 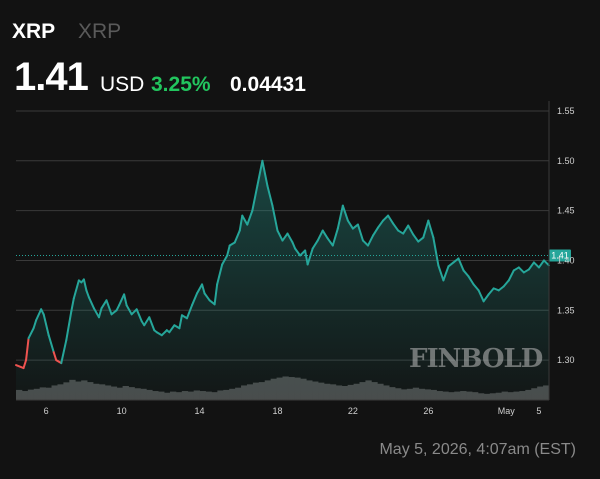 What do you see at coordinates (566, 161) in the screenshot?
I see `y-tick-label: 1.50` at bounding box center [566, 161].